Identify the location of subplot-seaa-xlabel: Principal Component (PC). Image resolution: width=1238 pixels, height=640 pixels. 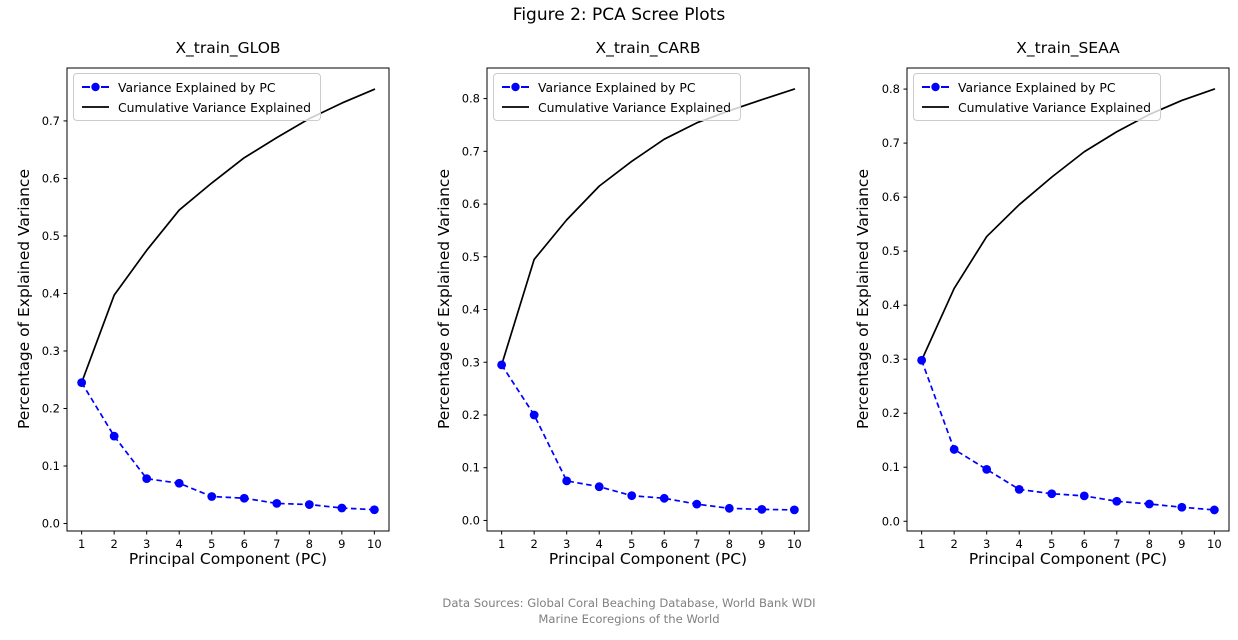
(1068, 559).